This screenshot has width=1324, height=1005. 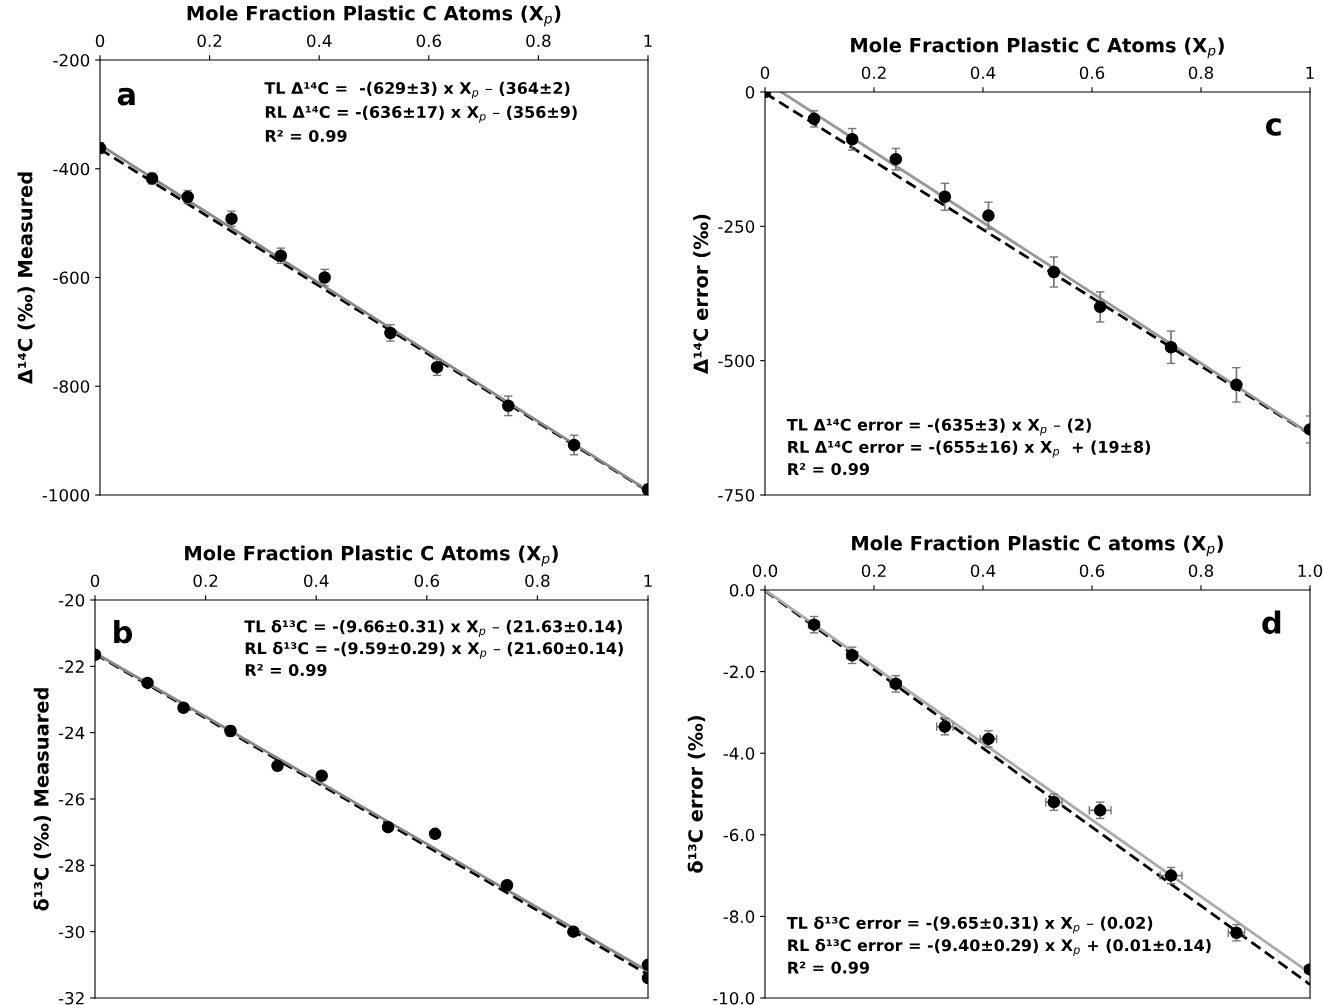 What do you see at coordinates (71, 386) in the screenshot?
I see `y-tick-label: -800` at bounding box center [71, 386].